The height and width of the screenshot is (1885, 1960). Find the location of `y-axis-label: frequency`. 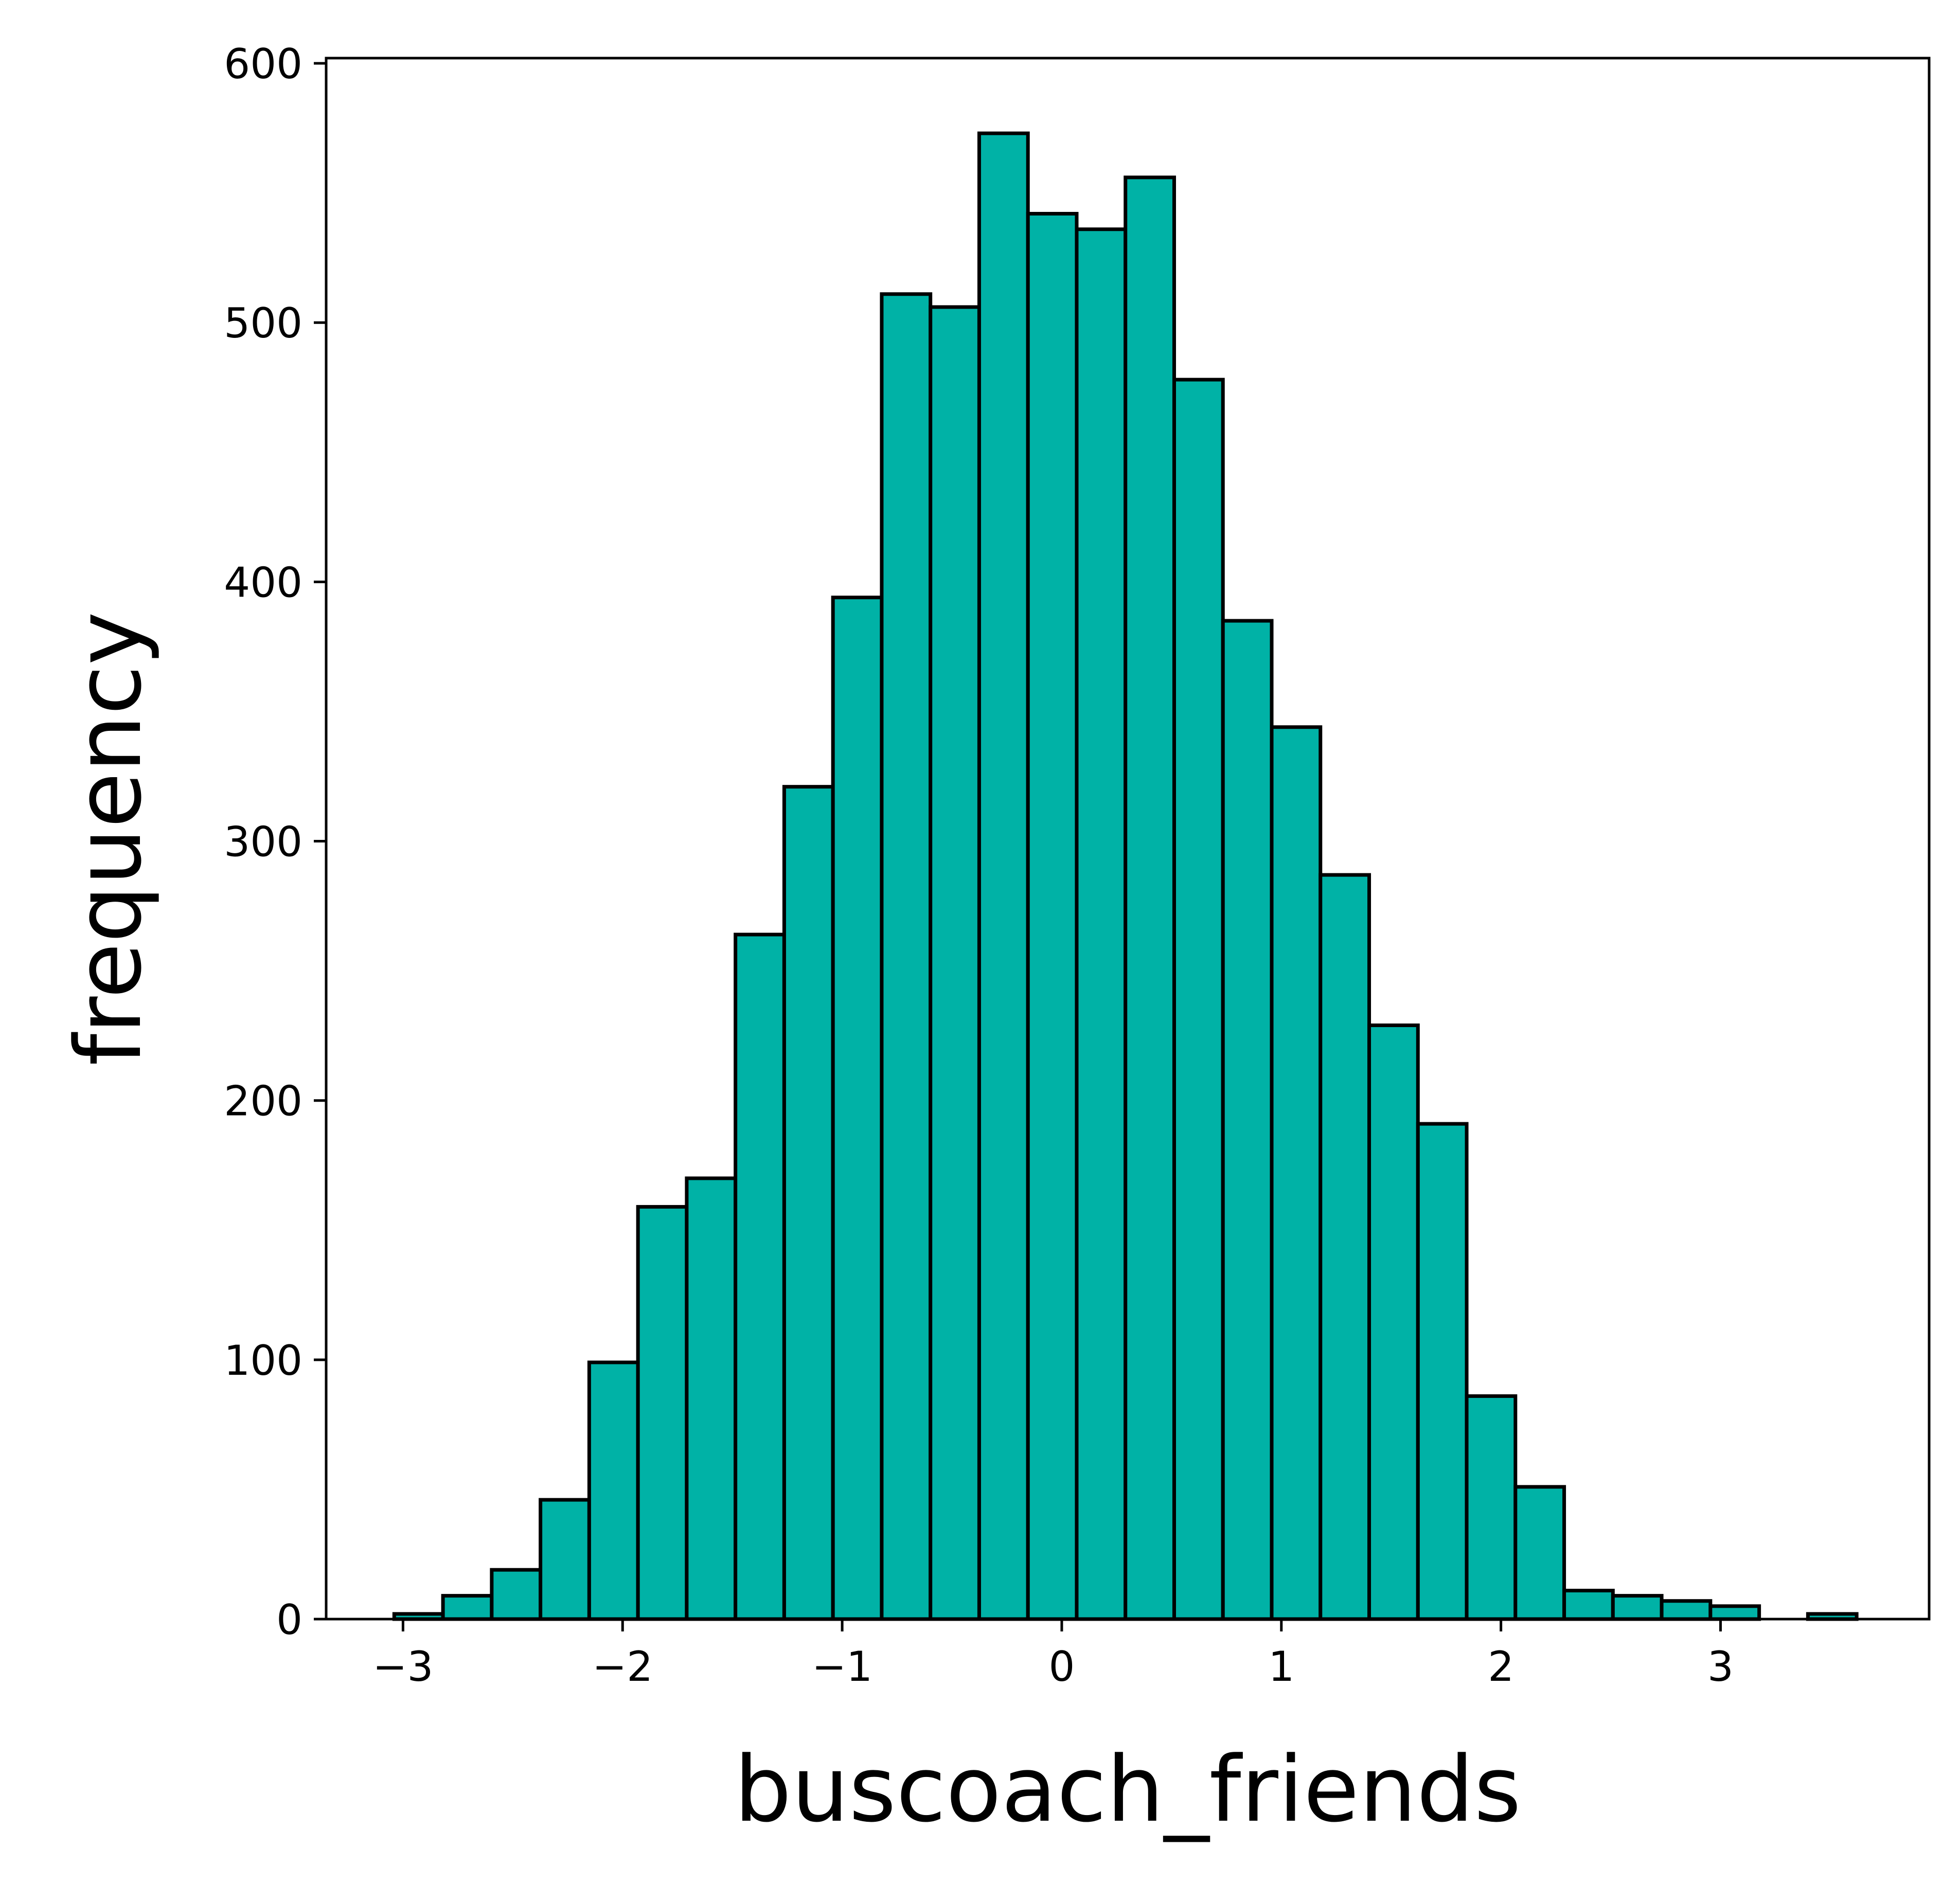

y-axis-label: frequency is located at coordinates (109, 839).